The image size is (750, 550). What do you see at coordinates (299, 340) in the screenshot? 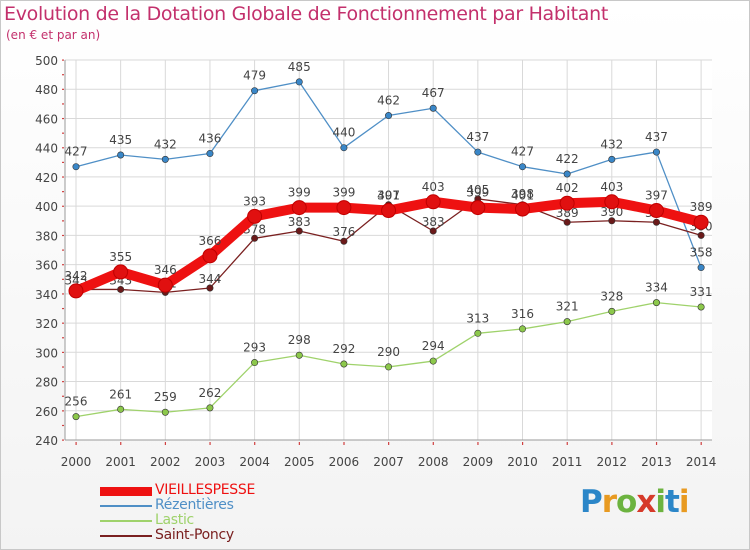
I see `data-label-lastic: 298` at bounding box center [299, 340].